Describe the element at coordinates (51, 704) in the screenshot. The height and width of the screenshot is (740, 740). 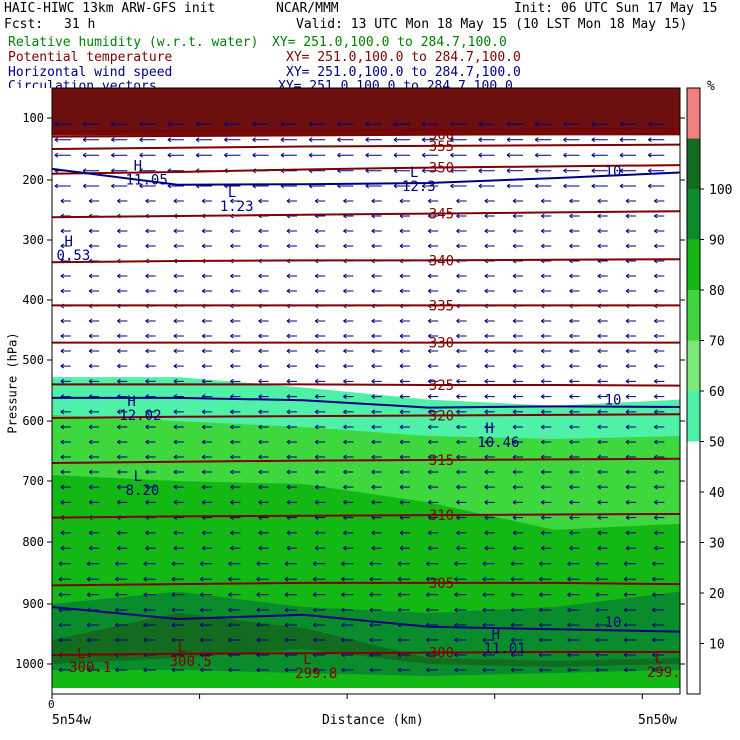
I see `x-zero-label: 0` at that location.